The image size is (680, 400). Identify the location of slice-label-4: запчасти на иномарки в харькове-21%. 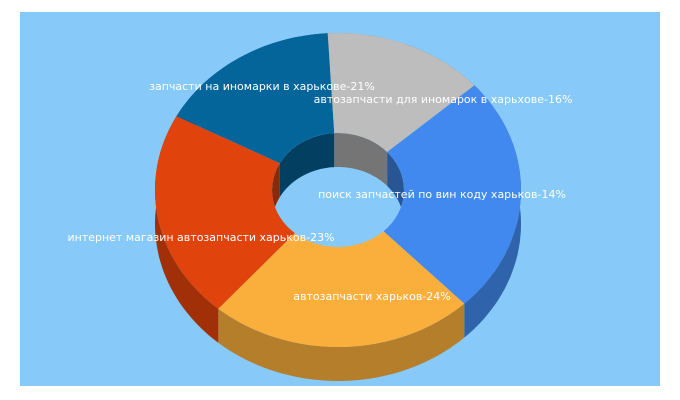
(262, 86).